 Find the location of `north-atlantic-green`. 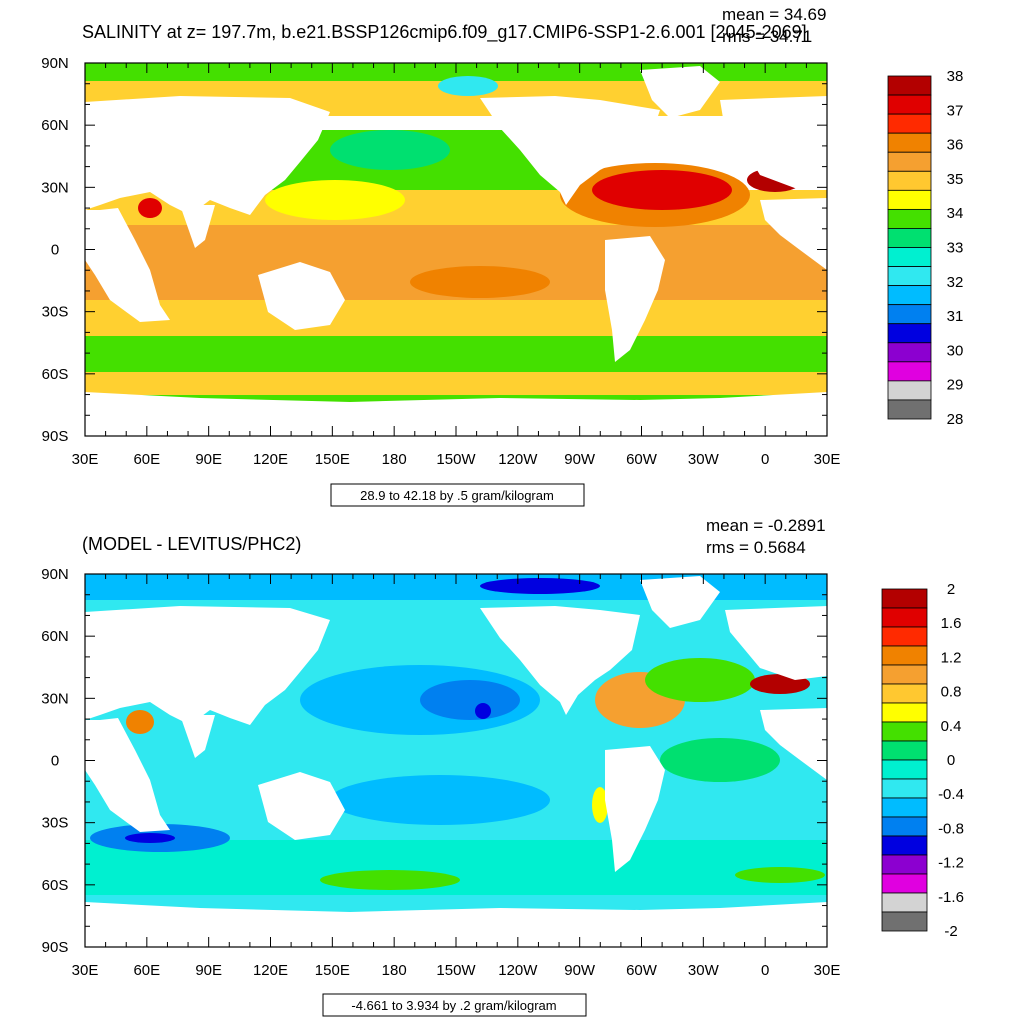

north-atlantic-green is located at coordinates (700, 680).